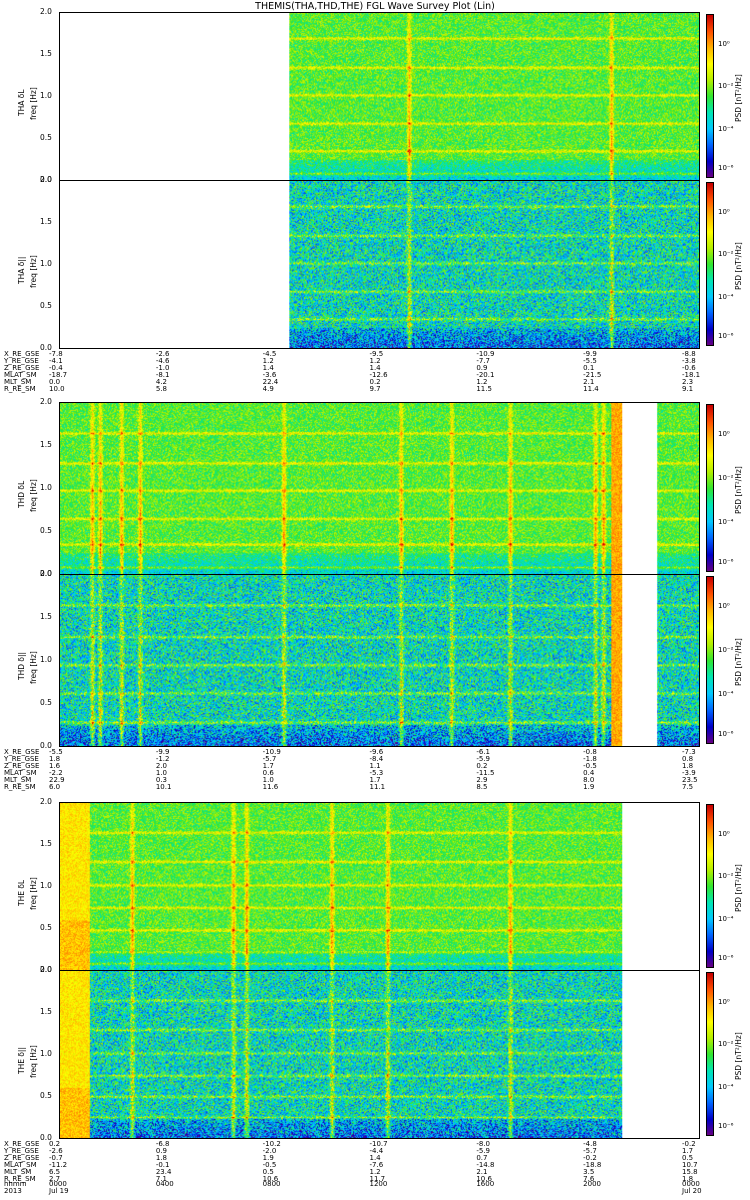  What do you see at coordinates (271, 1184) in the screenshot?
I see `time-axis-tick: 0800` at bounding box center [271, 1184].